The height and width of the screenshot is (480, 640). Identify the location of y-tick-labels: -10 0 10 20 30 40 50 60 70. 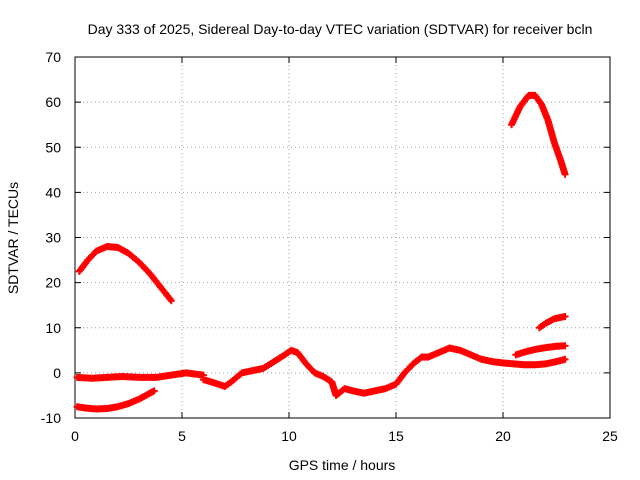
(51, 237).